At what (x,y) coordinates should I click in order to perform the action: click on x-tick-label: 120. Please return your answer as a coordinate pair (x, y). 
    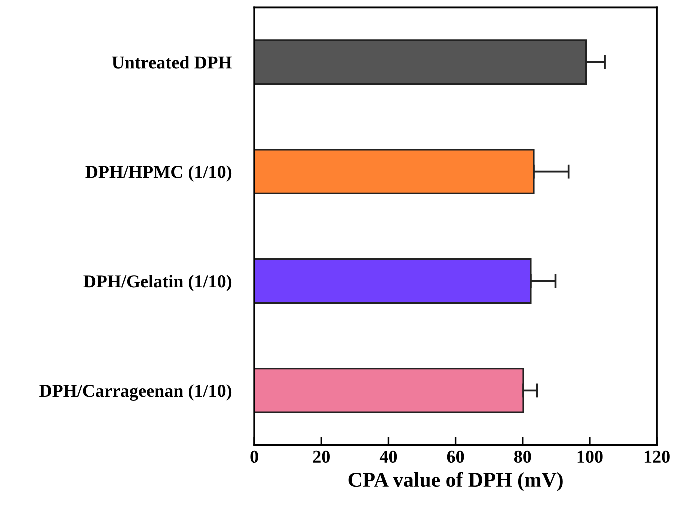
    Looking at the image, I should click on (657, 457).